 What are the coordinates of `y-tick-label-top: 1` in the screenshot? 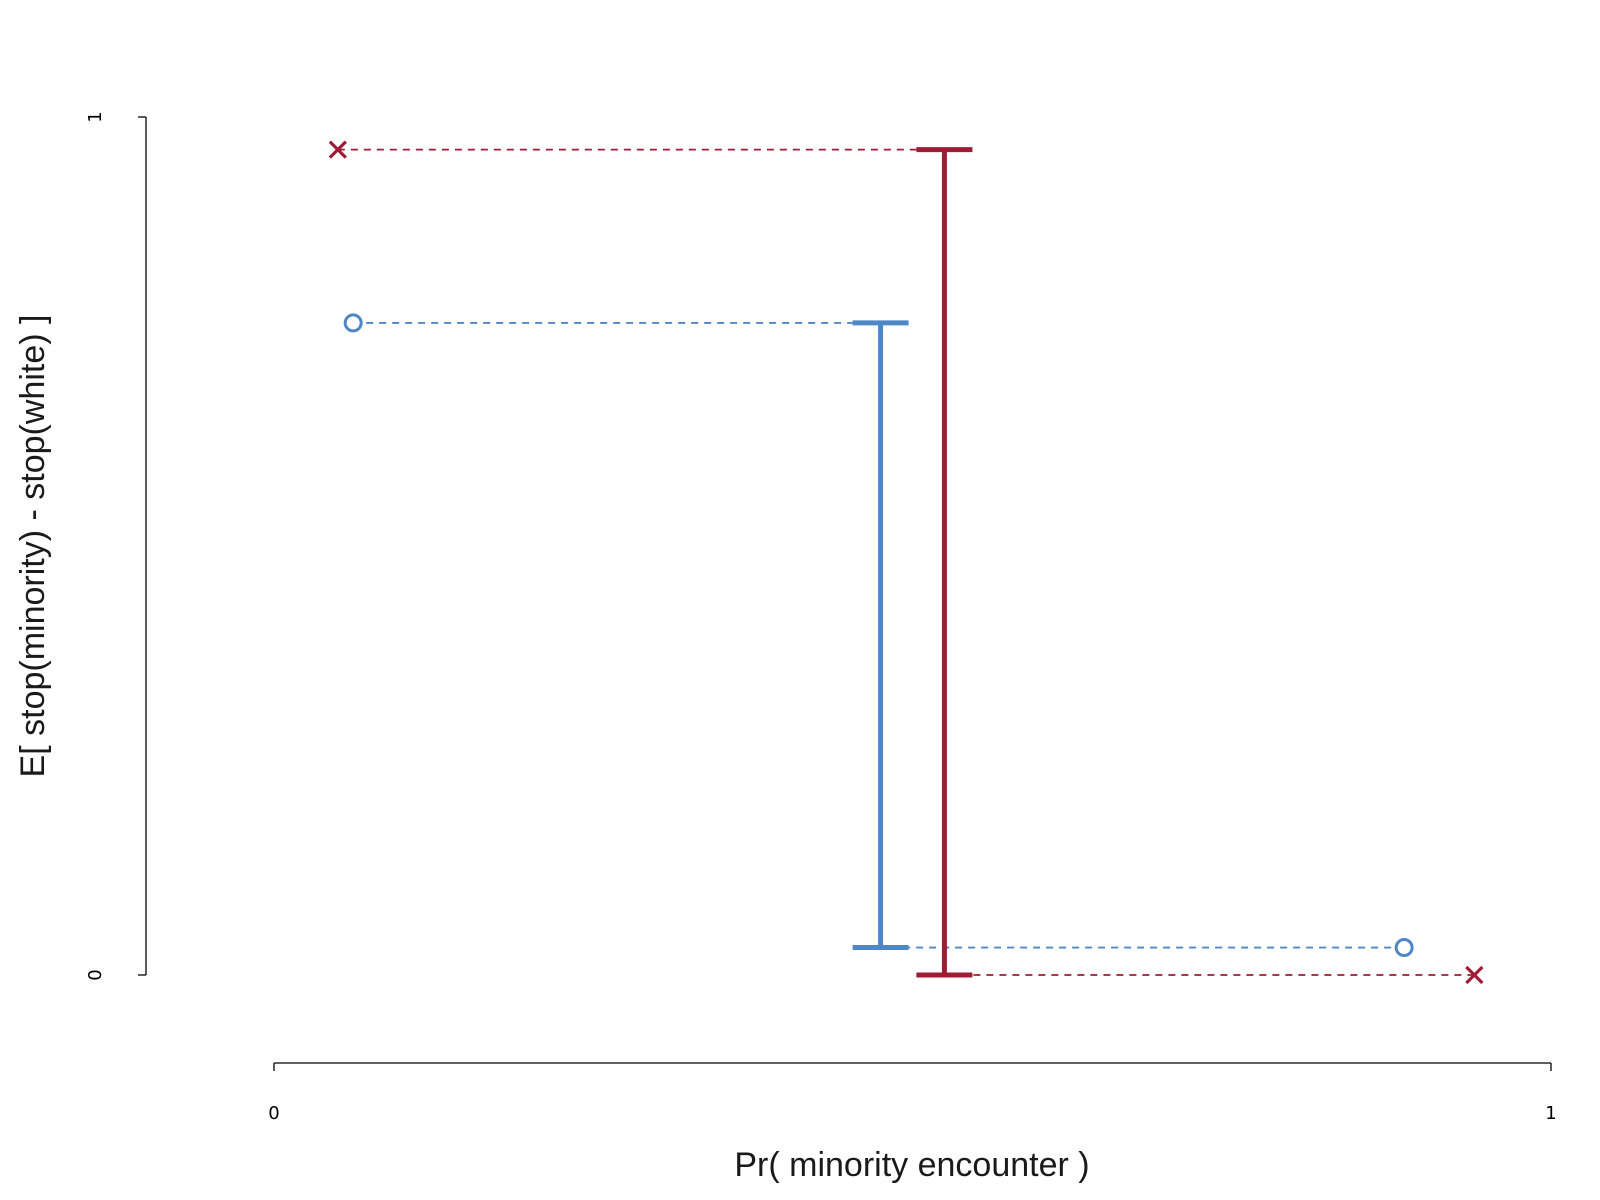 It's located at (95, 116).